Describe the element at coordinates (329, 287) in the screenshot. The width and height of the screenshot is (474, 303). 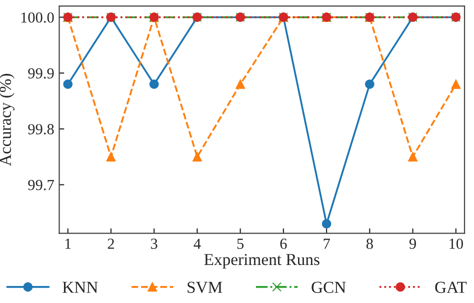
I see `legend-label: GCN` at that location.